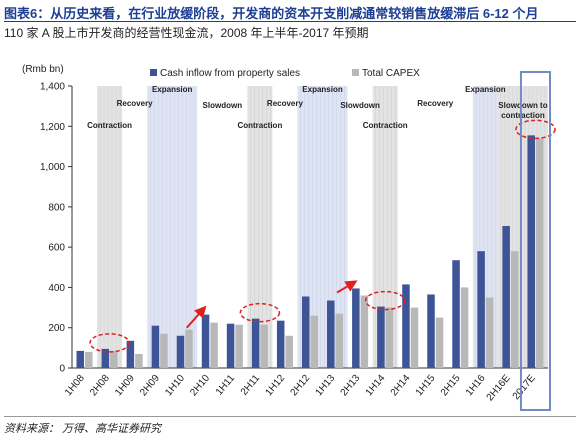 The height and width of the screenshot is (440, 580). I want to click on x-tick-label: 2H11, so click(251, 385).